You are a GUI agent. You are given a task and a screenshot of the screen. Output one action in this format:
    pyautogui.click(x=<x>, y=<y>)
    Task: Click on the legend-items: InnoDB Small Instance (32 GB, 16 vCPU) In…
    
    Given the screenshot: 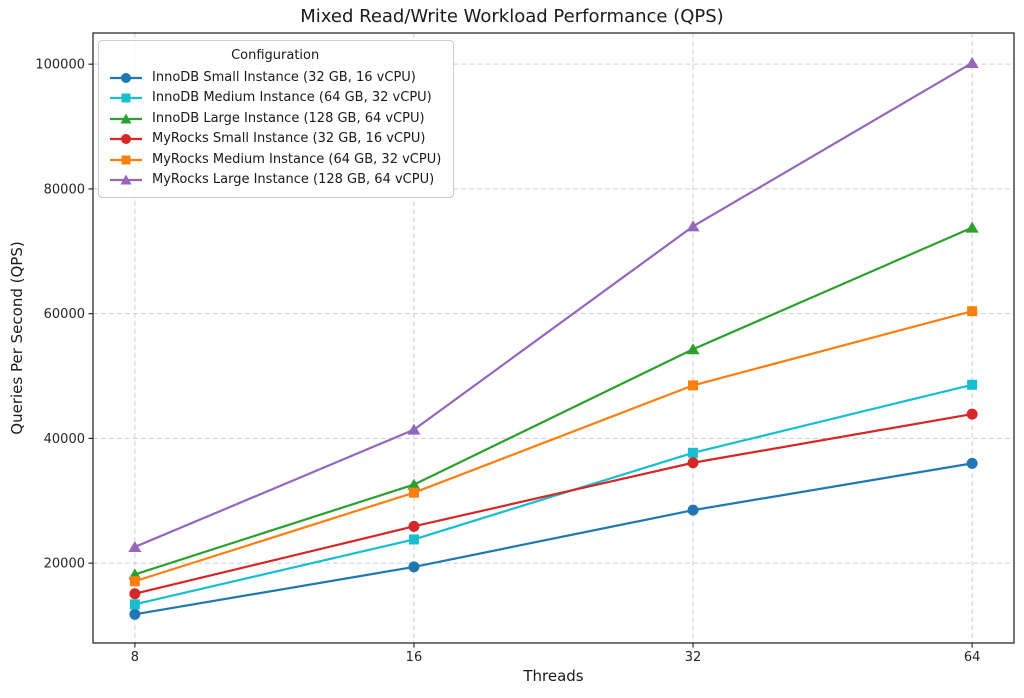 What is the action you would take?
    pyautogui.click(x=275, y=129)
    